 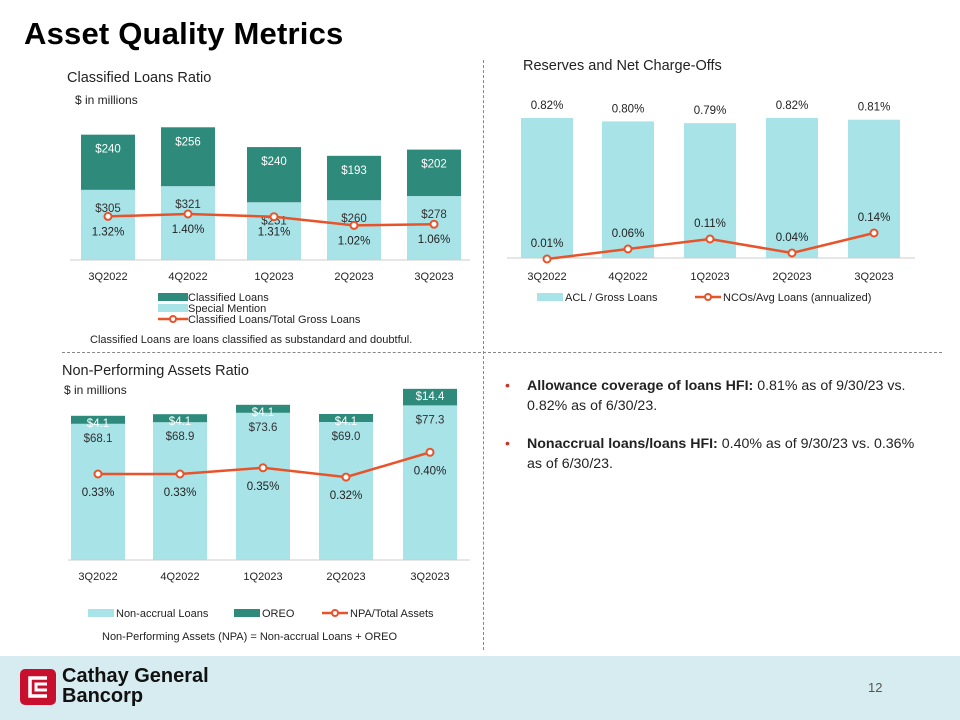 What do you see at coordinates (162, 614) in the screenshot?
I see `legend-label: Non-accrual Loans` at bounding box center [162, 614].